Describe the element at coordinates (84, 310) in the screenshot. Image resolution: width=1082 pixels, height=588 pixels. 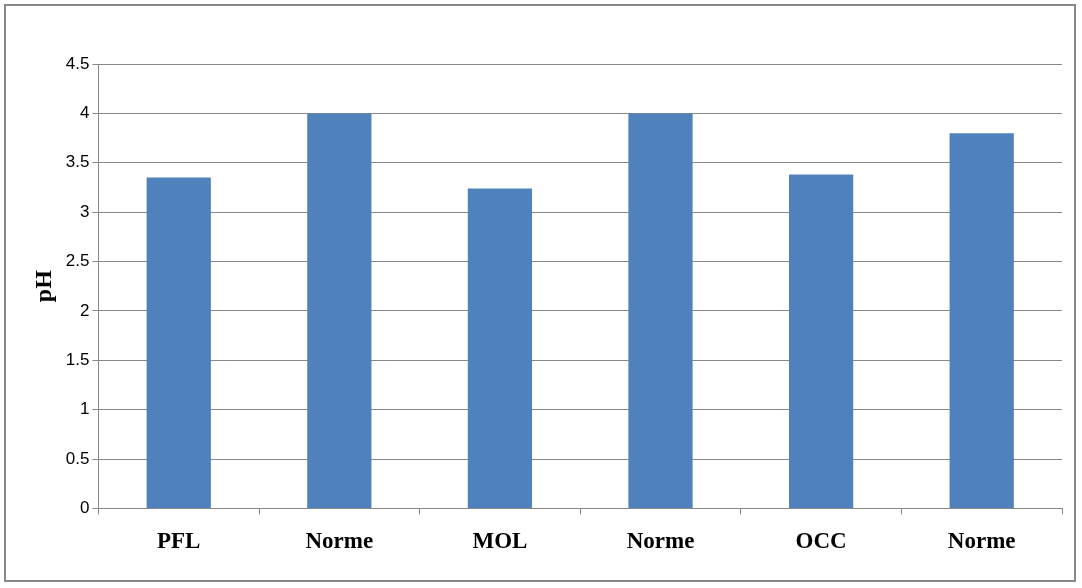
I see `y-tick-label: 2` at that location.